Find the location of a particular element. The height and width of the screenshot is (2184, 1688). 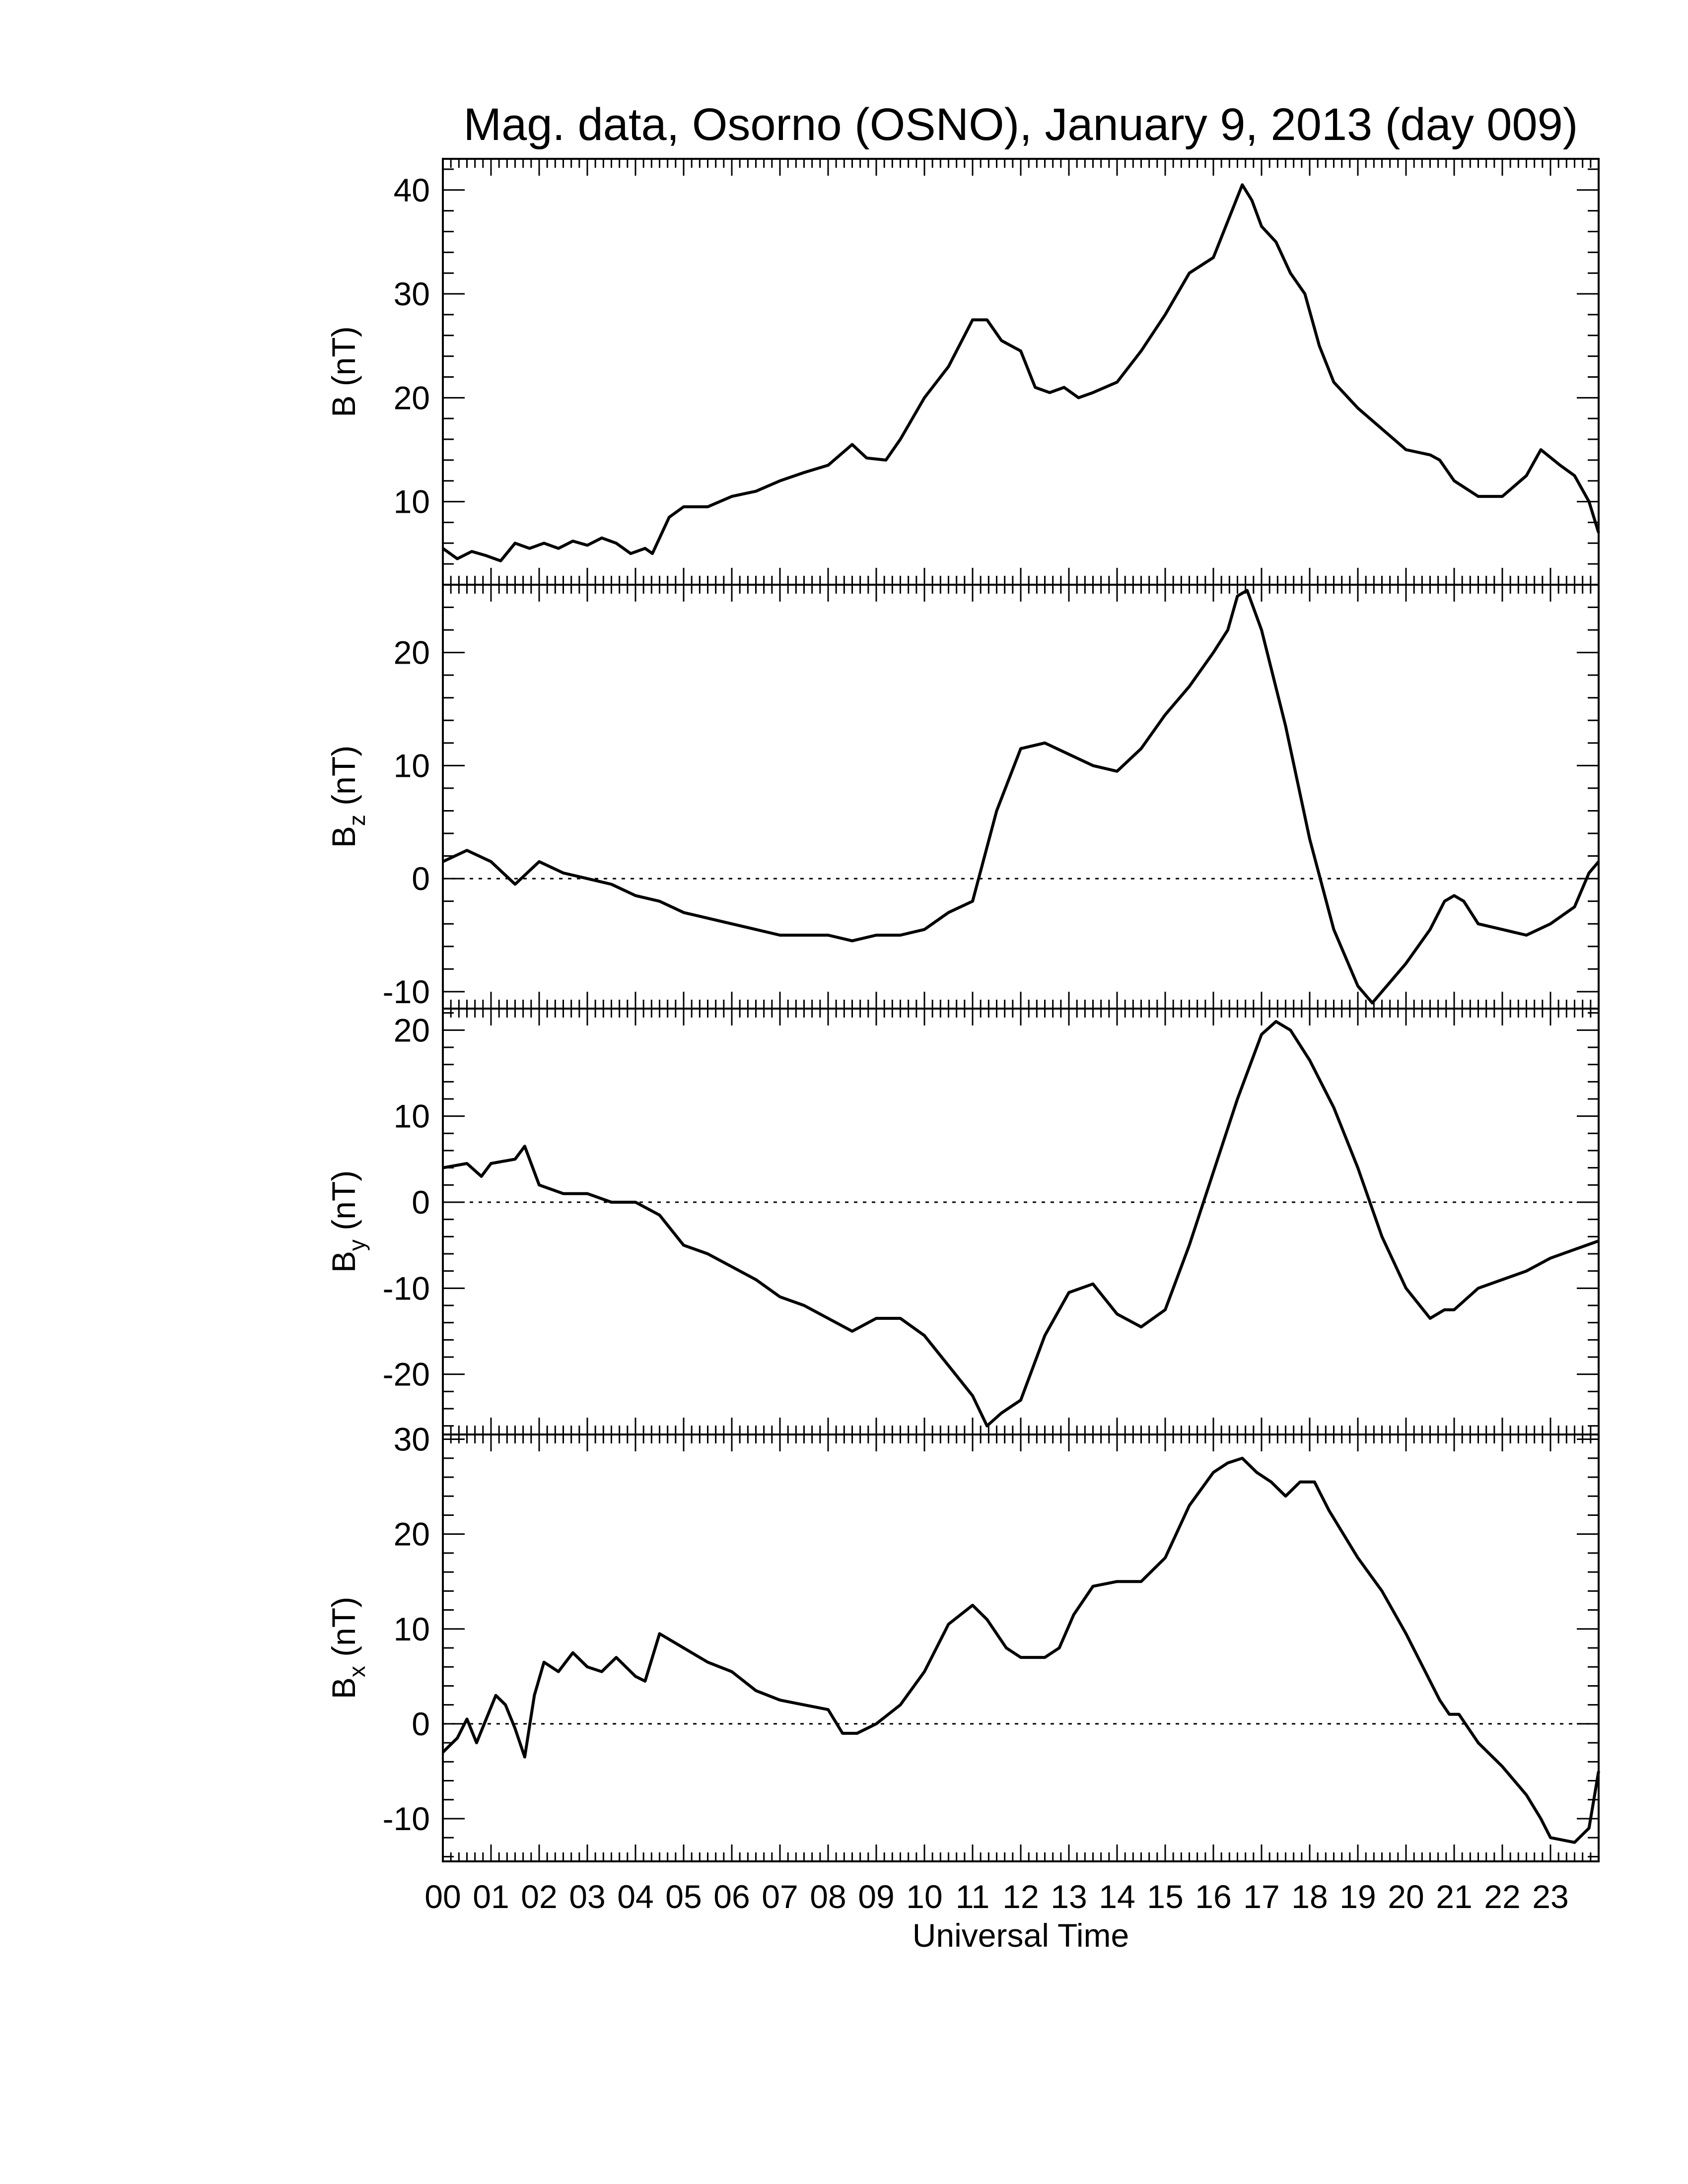

x-tick-label: 19 is located at coordinates (1357, 1896).